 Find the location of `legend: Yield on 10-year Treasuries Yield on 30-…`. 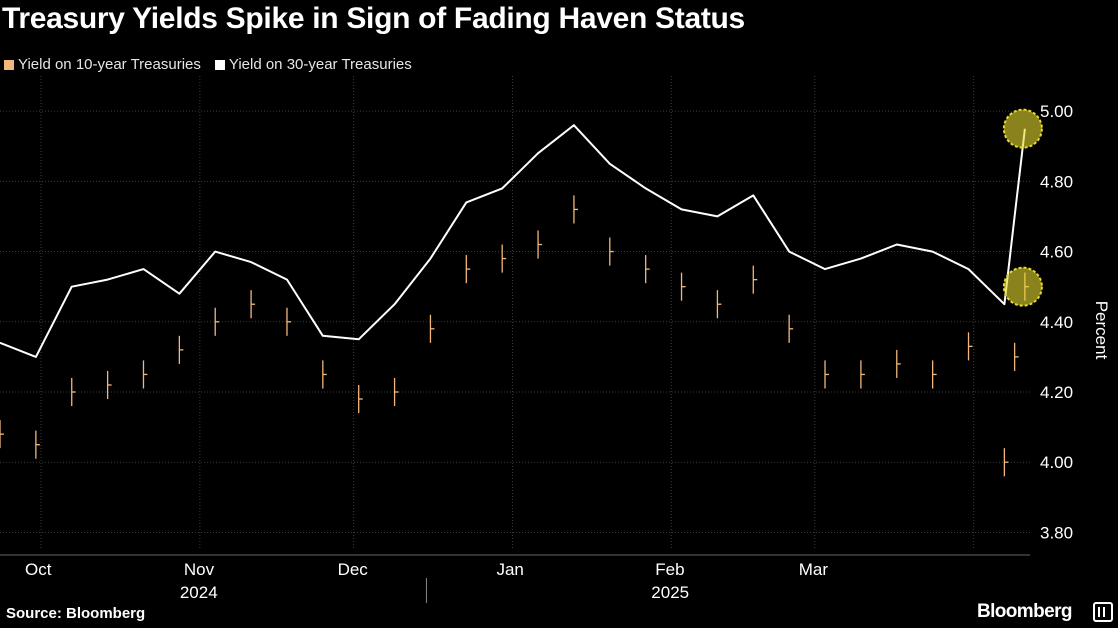

legend: Yield on 10-year Treasuries Yield on 30-… is located at coordinates (208, 64).